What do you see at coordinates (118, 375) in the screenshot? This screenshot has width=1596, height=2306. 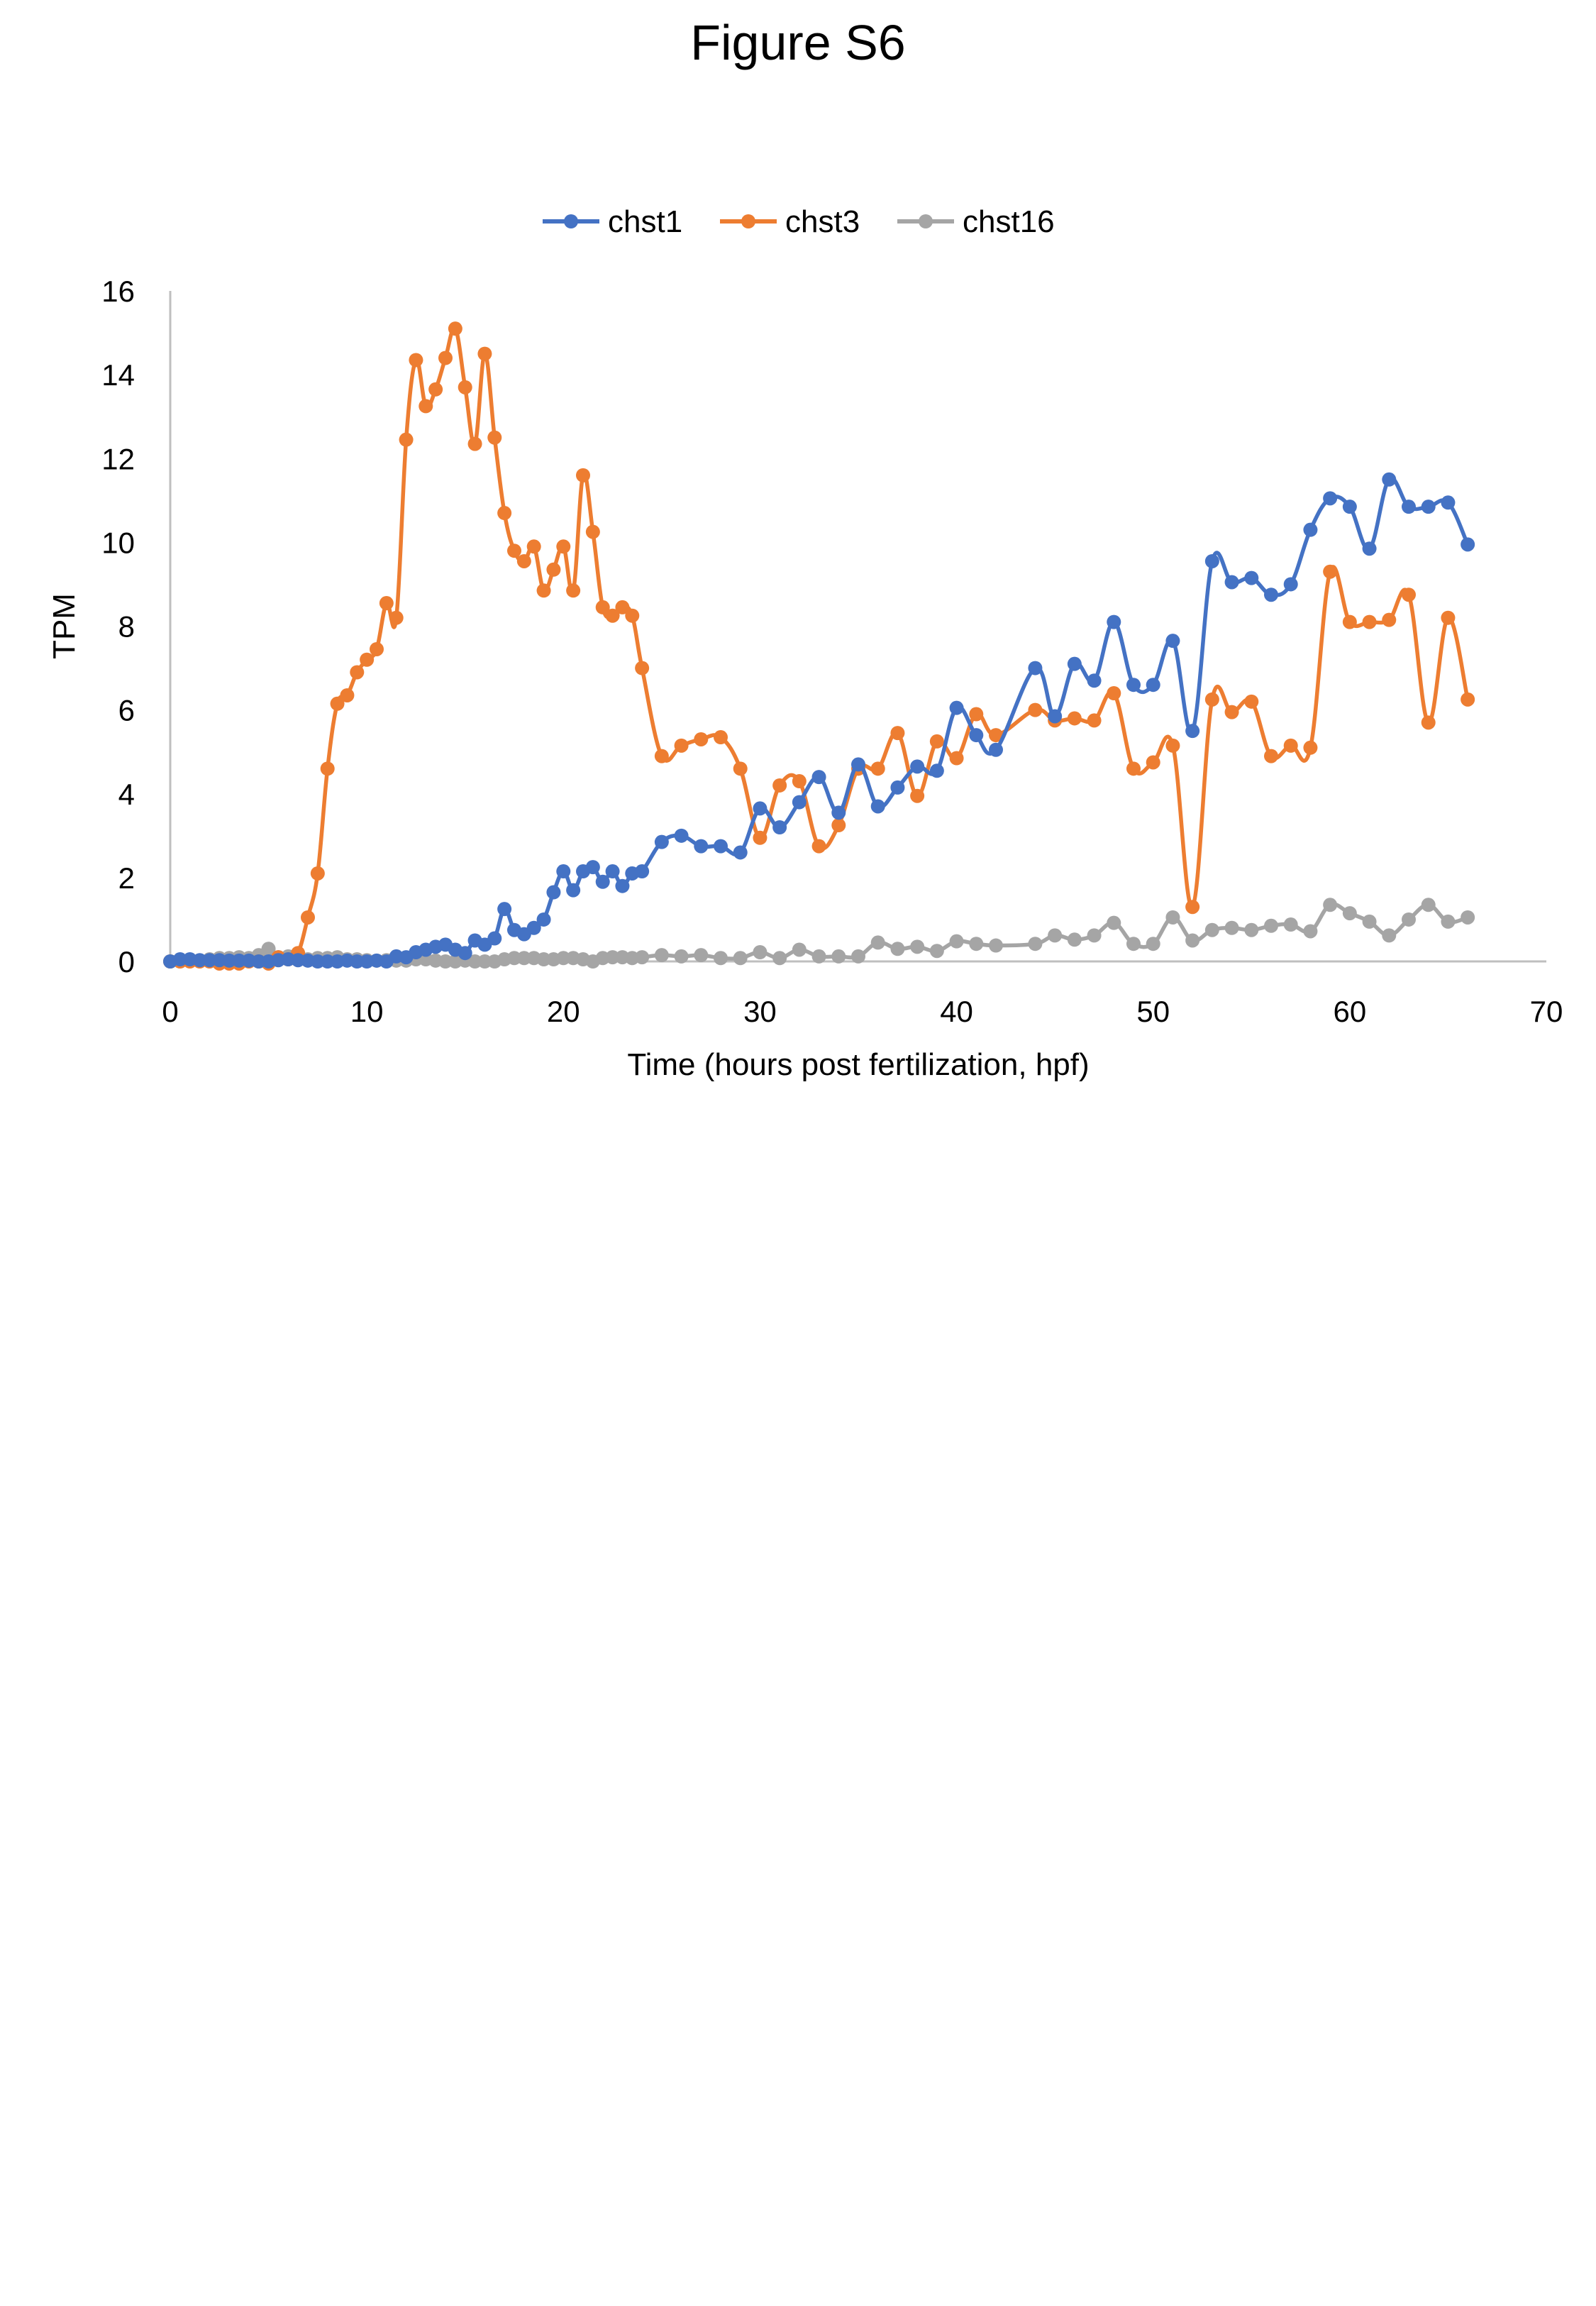 I see `y-tick-label: 14` at bounding box center [118, 375].